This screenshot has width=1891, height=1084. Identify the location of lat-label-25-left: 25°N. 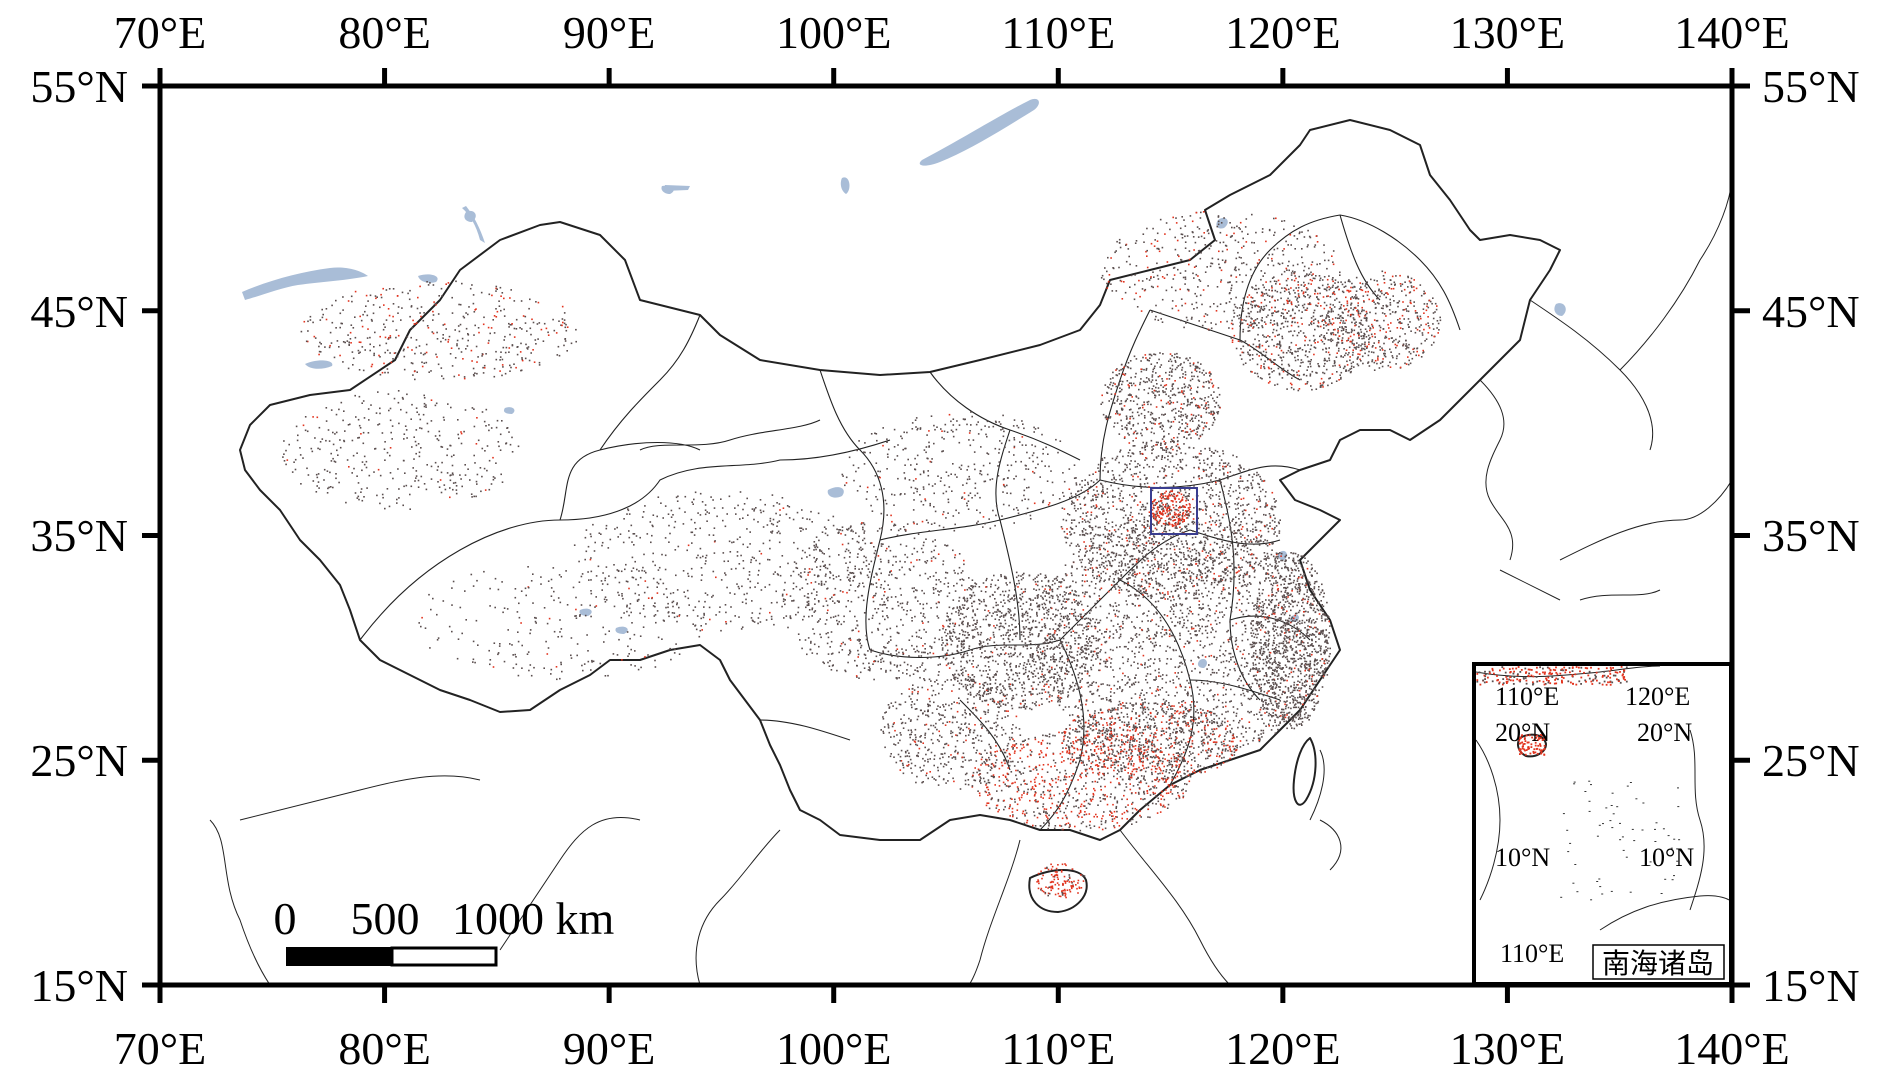
(79, 760).